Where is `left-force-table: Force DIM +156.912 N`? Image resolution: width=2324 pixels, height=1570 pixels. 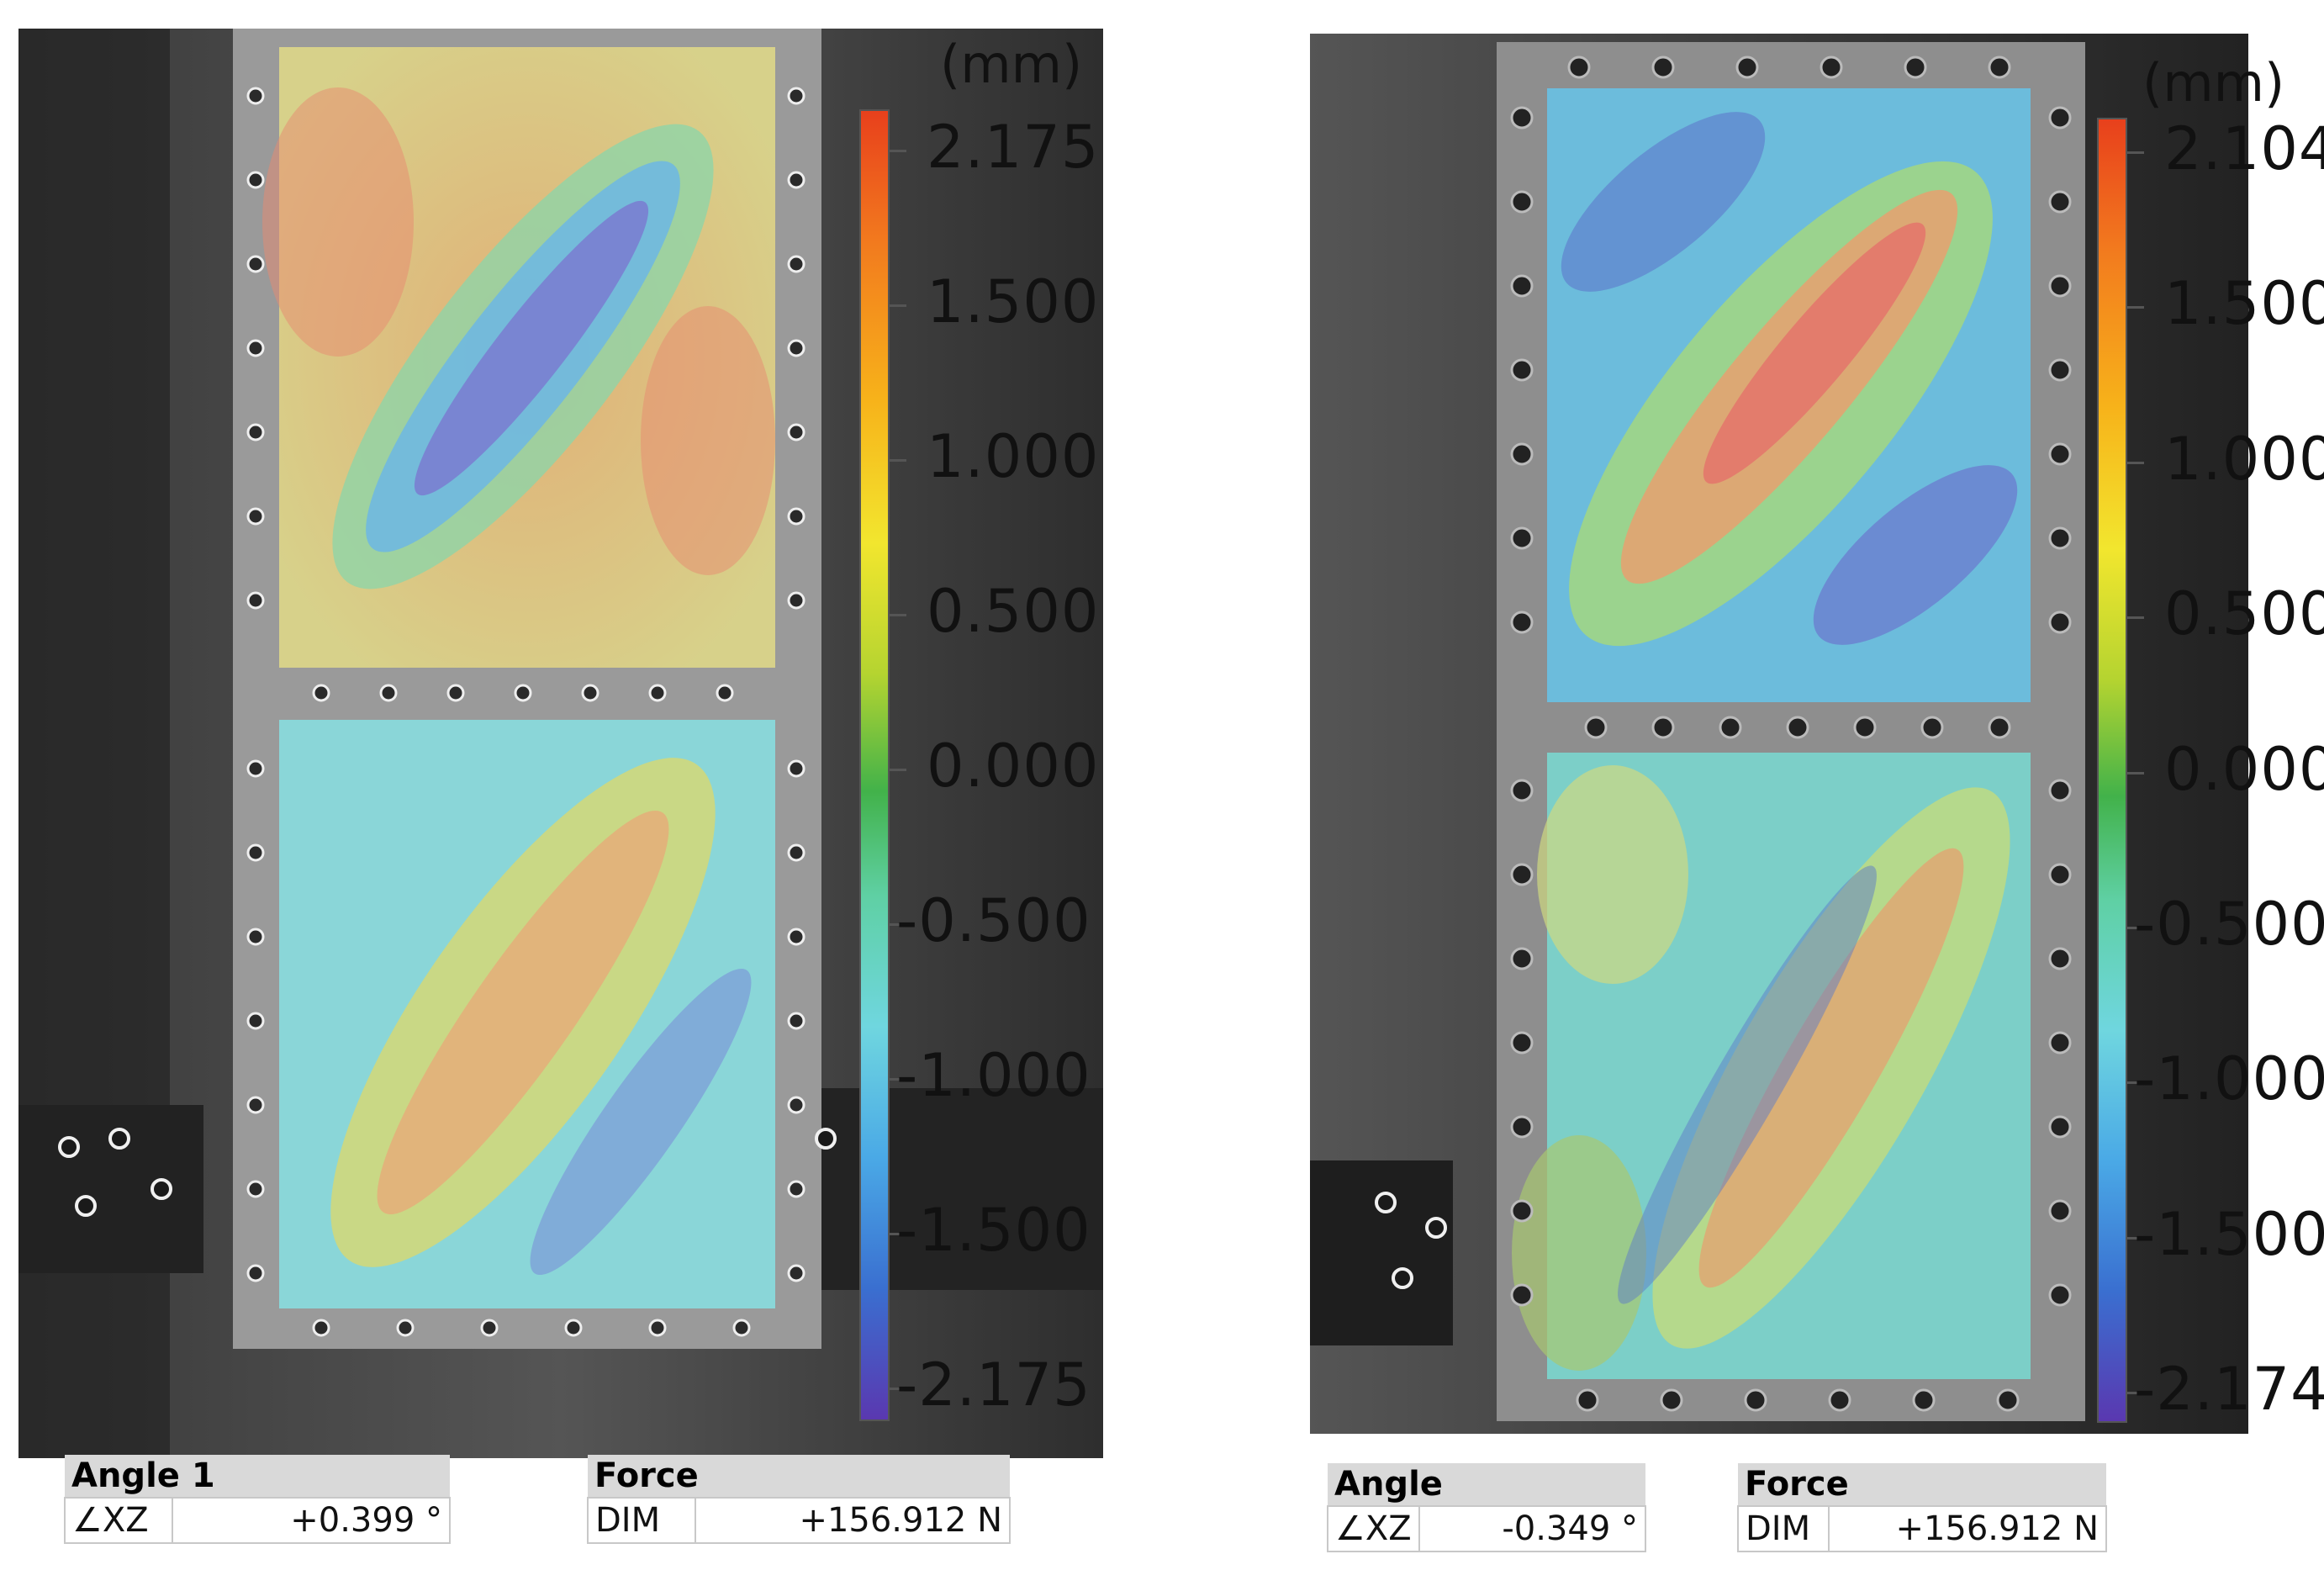 left-force-table: Force DIM +156.912 N is located at coordinates (799, 1499).